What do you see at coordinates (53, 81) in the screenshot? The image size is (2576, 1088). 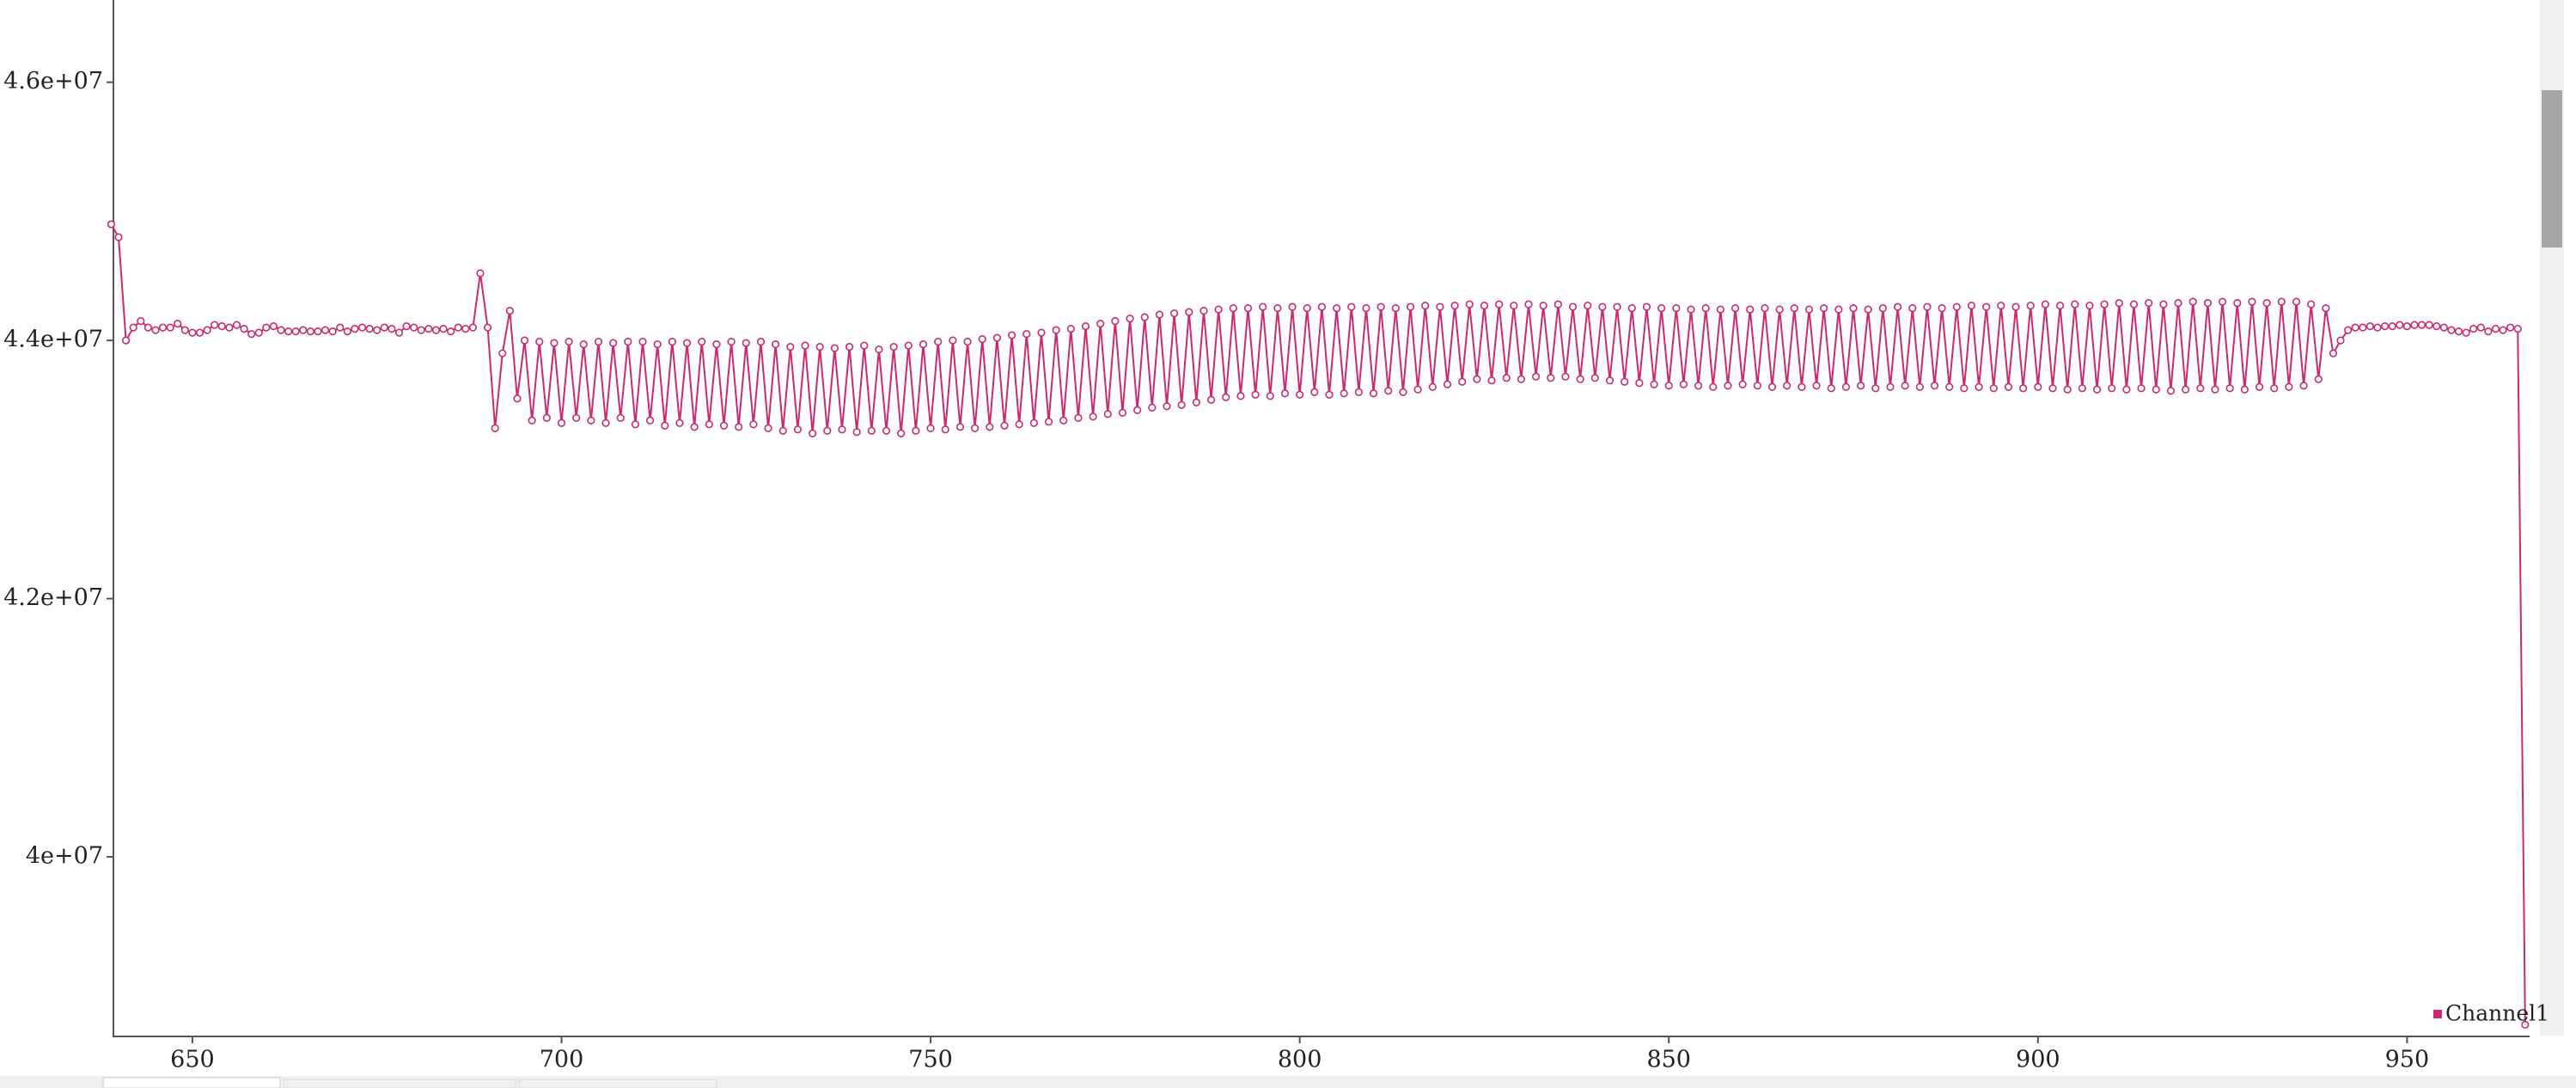 I see `y-tick-label: 4.6e+07` at bounding box center [53, 81].